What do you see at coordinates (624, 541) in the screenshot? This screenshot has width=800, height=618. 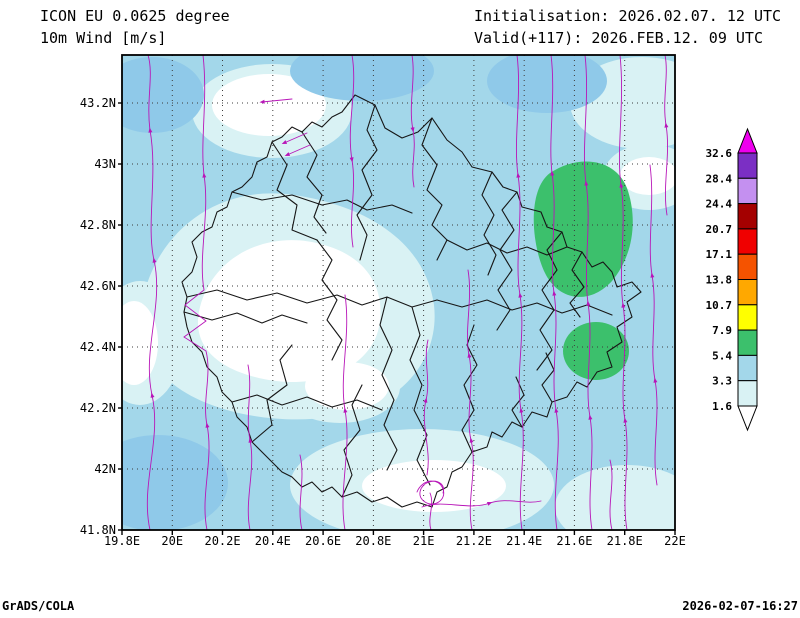 I see `x-axis-label: 21.8E` at bounding box center [624, 541].